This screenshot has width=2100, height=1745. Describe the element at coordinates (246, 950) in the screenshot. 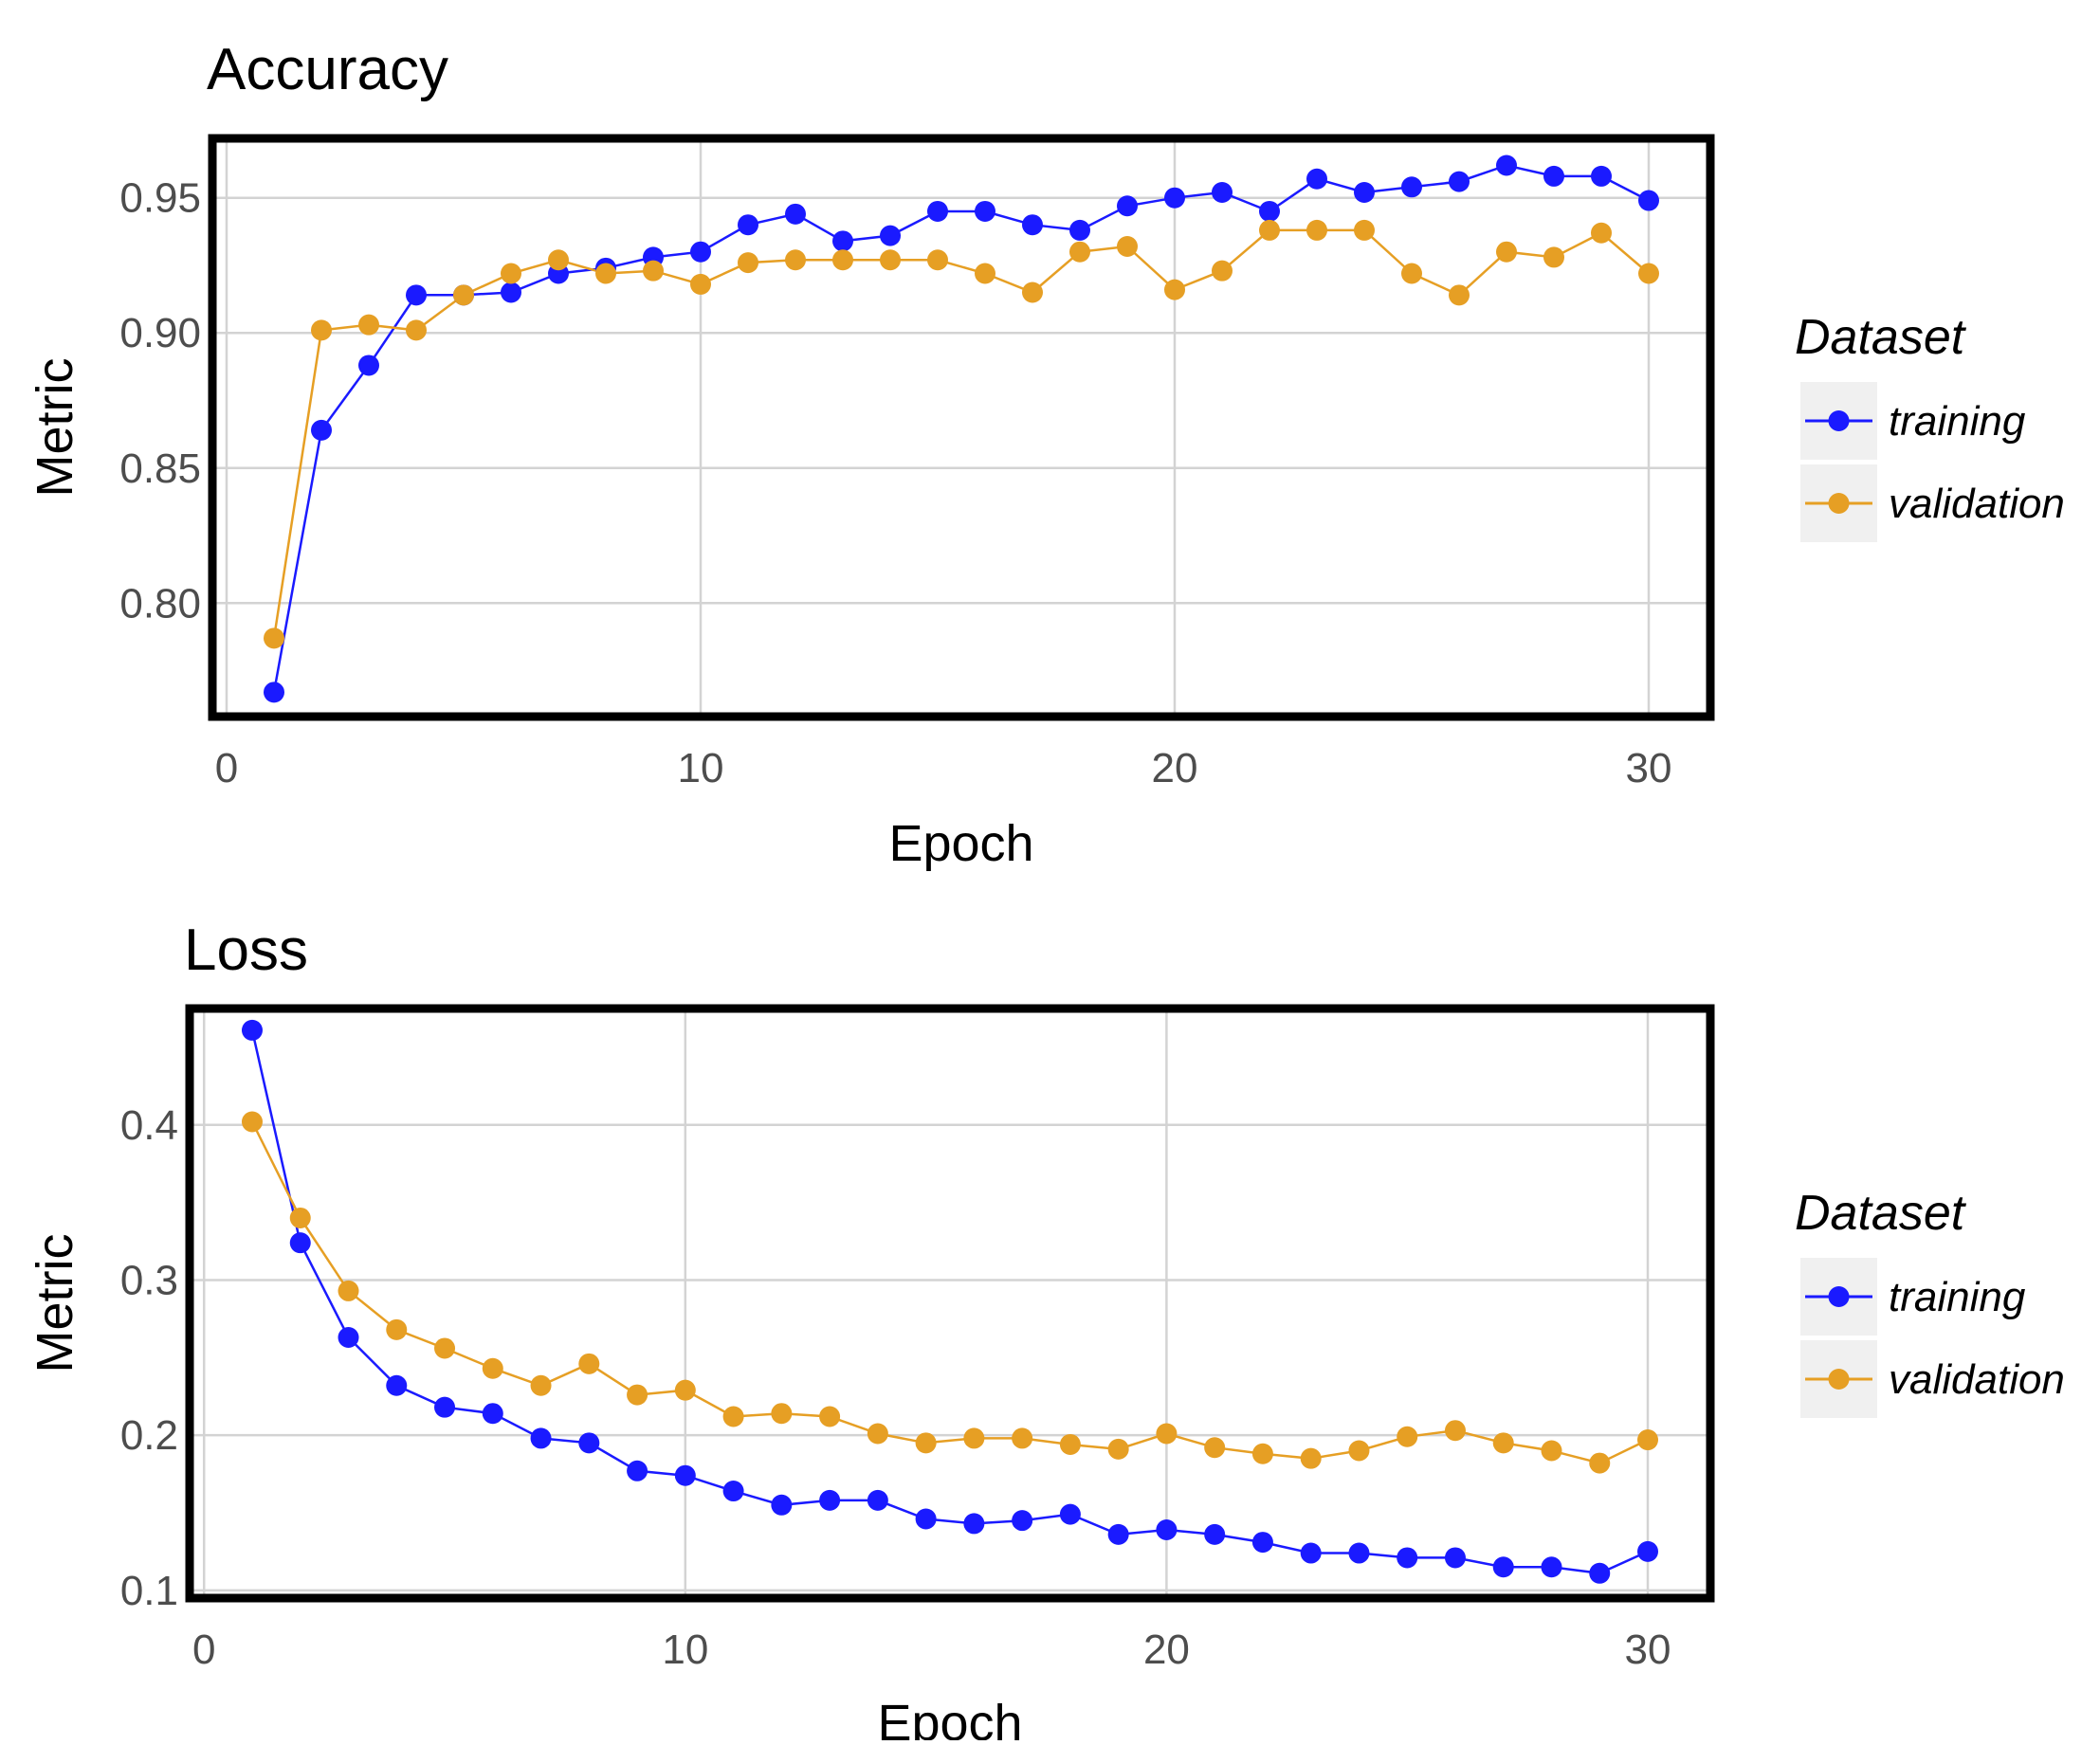

I see `panel-title: Loss` at that location.